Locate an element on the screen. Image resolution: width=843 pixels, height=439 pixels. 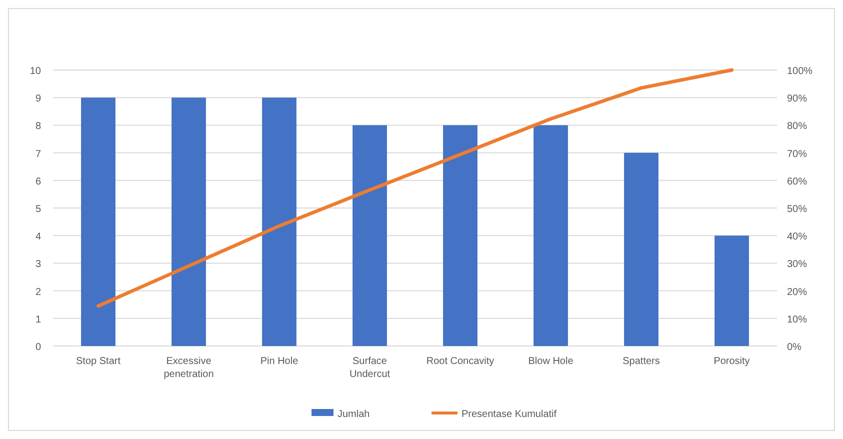
y2-tick-label: 70% is located at coordinates (797, 154).